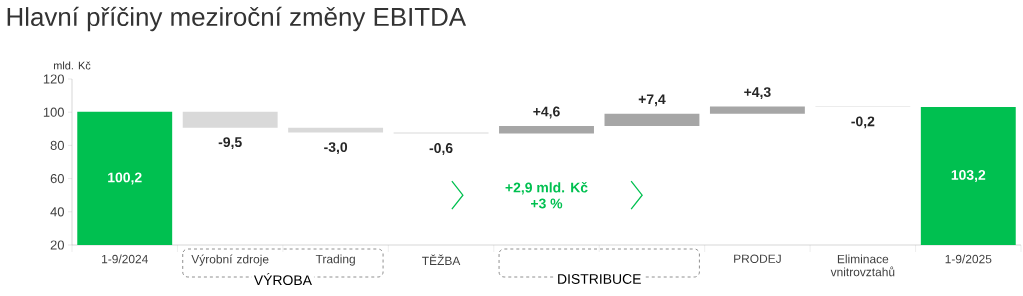 The width and height of the screenshot is (1023, 296). I want to click on y-axis-title: mld. Kč, so click(72, 65).